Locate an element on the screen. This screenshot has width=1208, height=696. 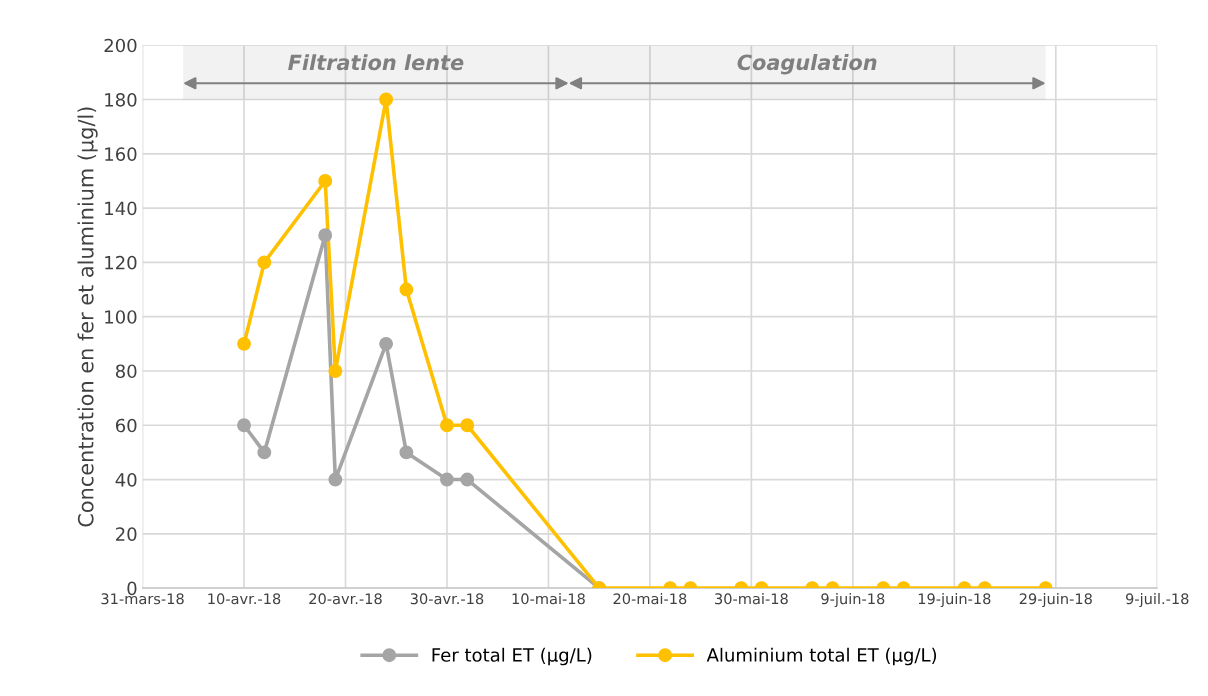
x-tick-label: 29-juin-18 is located at coordinates (1055, 600).